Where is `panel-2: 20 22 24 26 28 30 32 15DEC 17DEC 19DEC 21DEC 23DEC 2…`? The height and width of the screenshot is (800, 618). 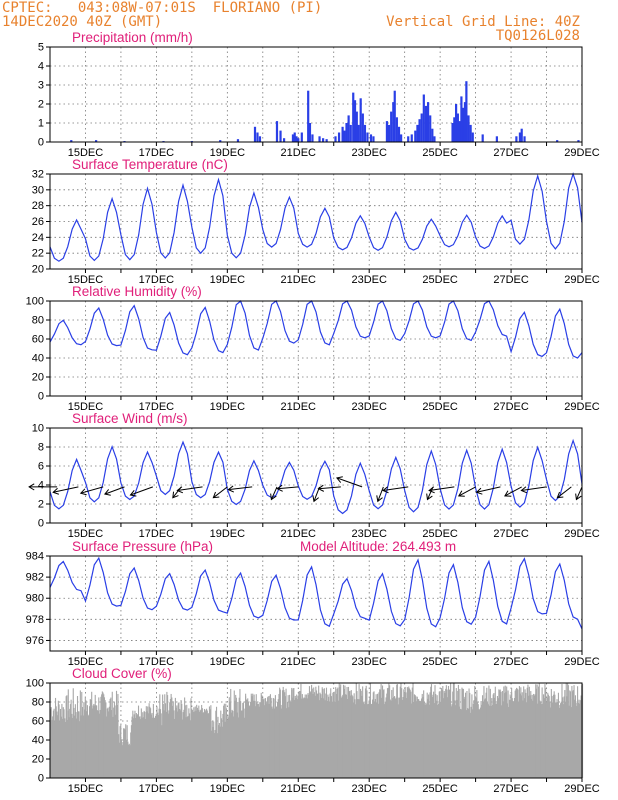
panel-2: 20 22 24 26 28 30 32 15DEC 17DEC 19DEC 21DEC 23DEC 2… is located at coordinates (316, 221).